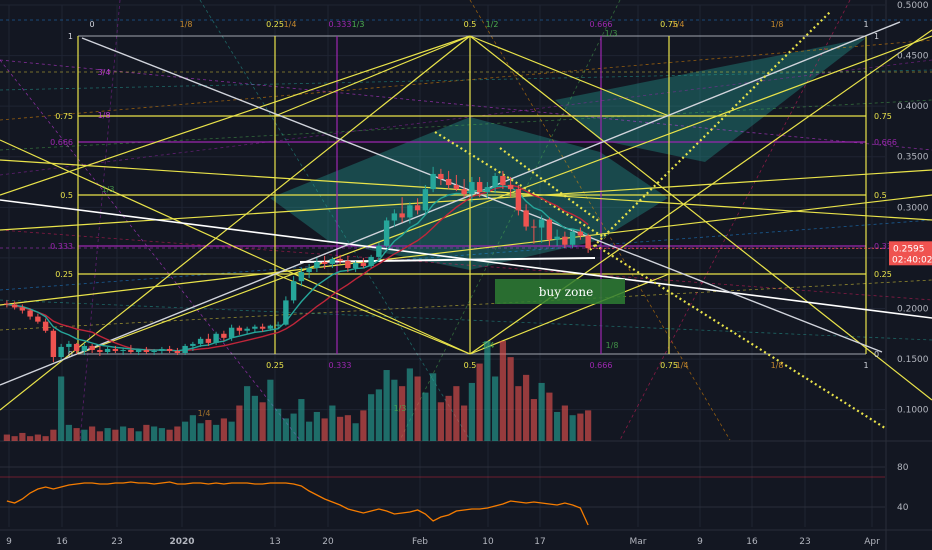 This screenshot has height=550, width=932. I want to click on gann-fan-fill, so click(710, 100).